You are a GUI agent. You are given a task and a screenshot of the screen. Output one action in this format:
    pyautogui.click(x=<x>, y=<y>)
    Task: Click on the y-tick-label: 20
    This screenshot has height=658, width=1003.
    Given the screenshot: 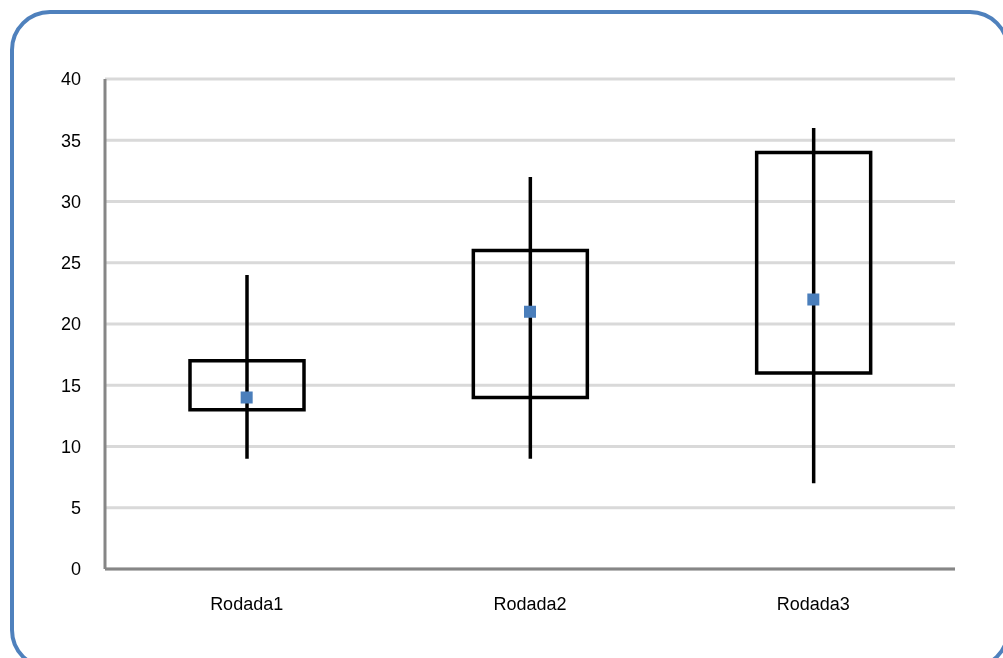 What is the action you would take?
    pyautogui.click(x=70, y=324)
    